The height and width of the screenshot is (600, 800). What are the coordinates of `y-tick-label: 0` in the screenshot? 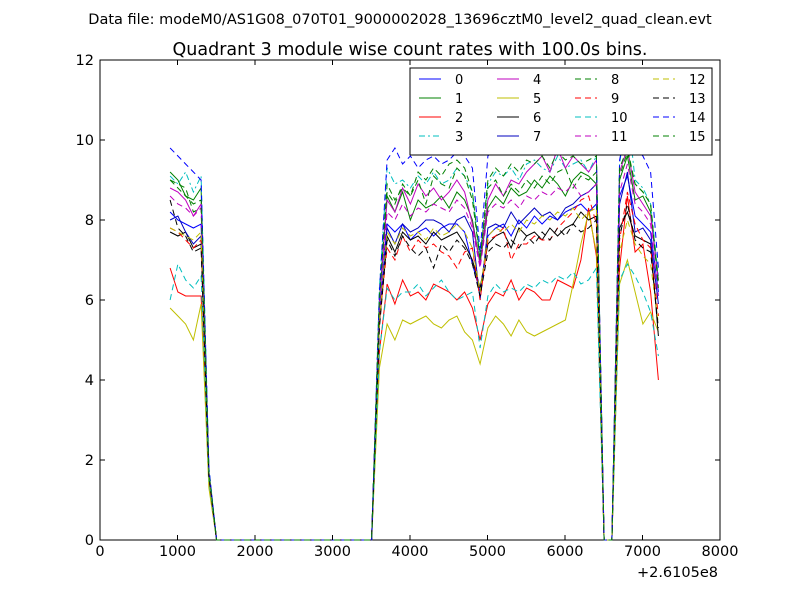 It's located at (89, 541).